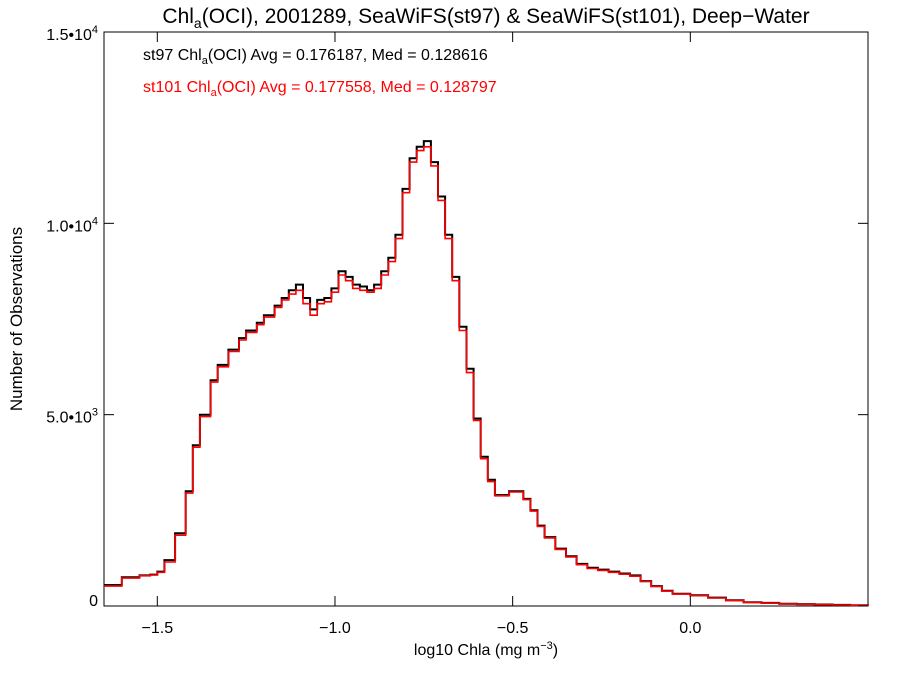 The image size is (900, 675). What do you see at coordinates (72, 225) in the screenshot?
I see `y-tick-label: 1.0•104` at bounding box center [72, 225].